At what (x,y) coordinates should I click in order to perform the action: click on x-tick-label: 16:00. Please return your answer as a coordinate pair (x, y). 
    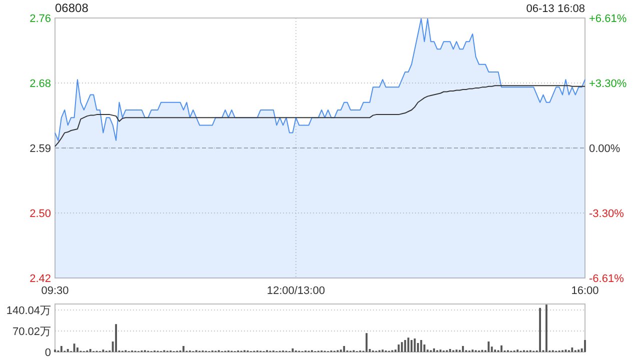
    Looking at the image, I should click on (585, 291).